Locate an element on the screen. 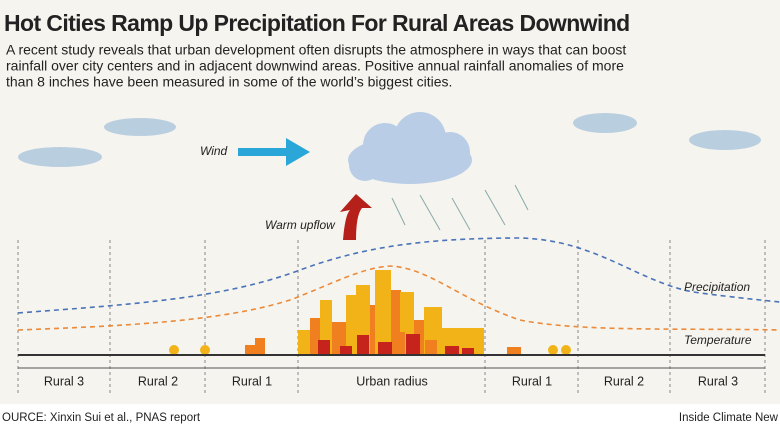 The image size is (780, 432). zone-label: Urban radius is located at coordinates (392, 381).